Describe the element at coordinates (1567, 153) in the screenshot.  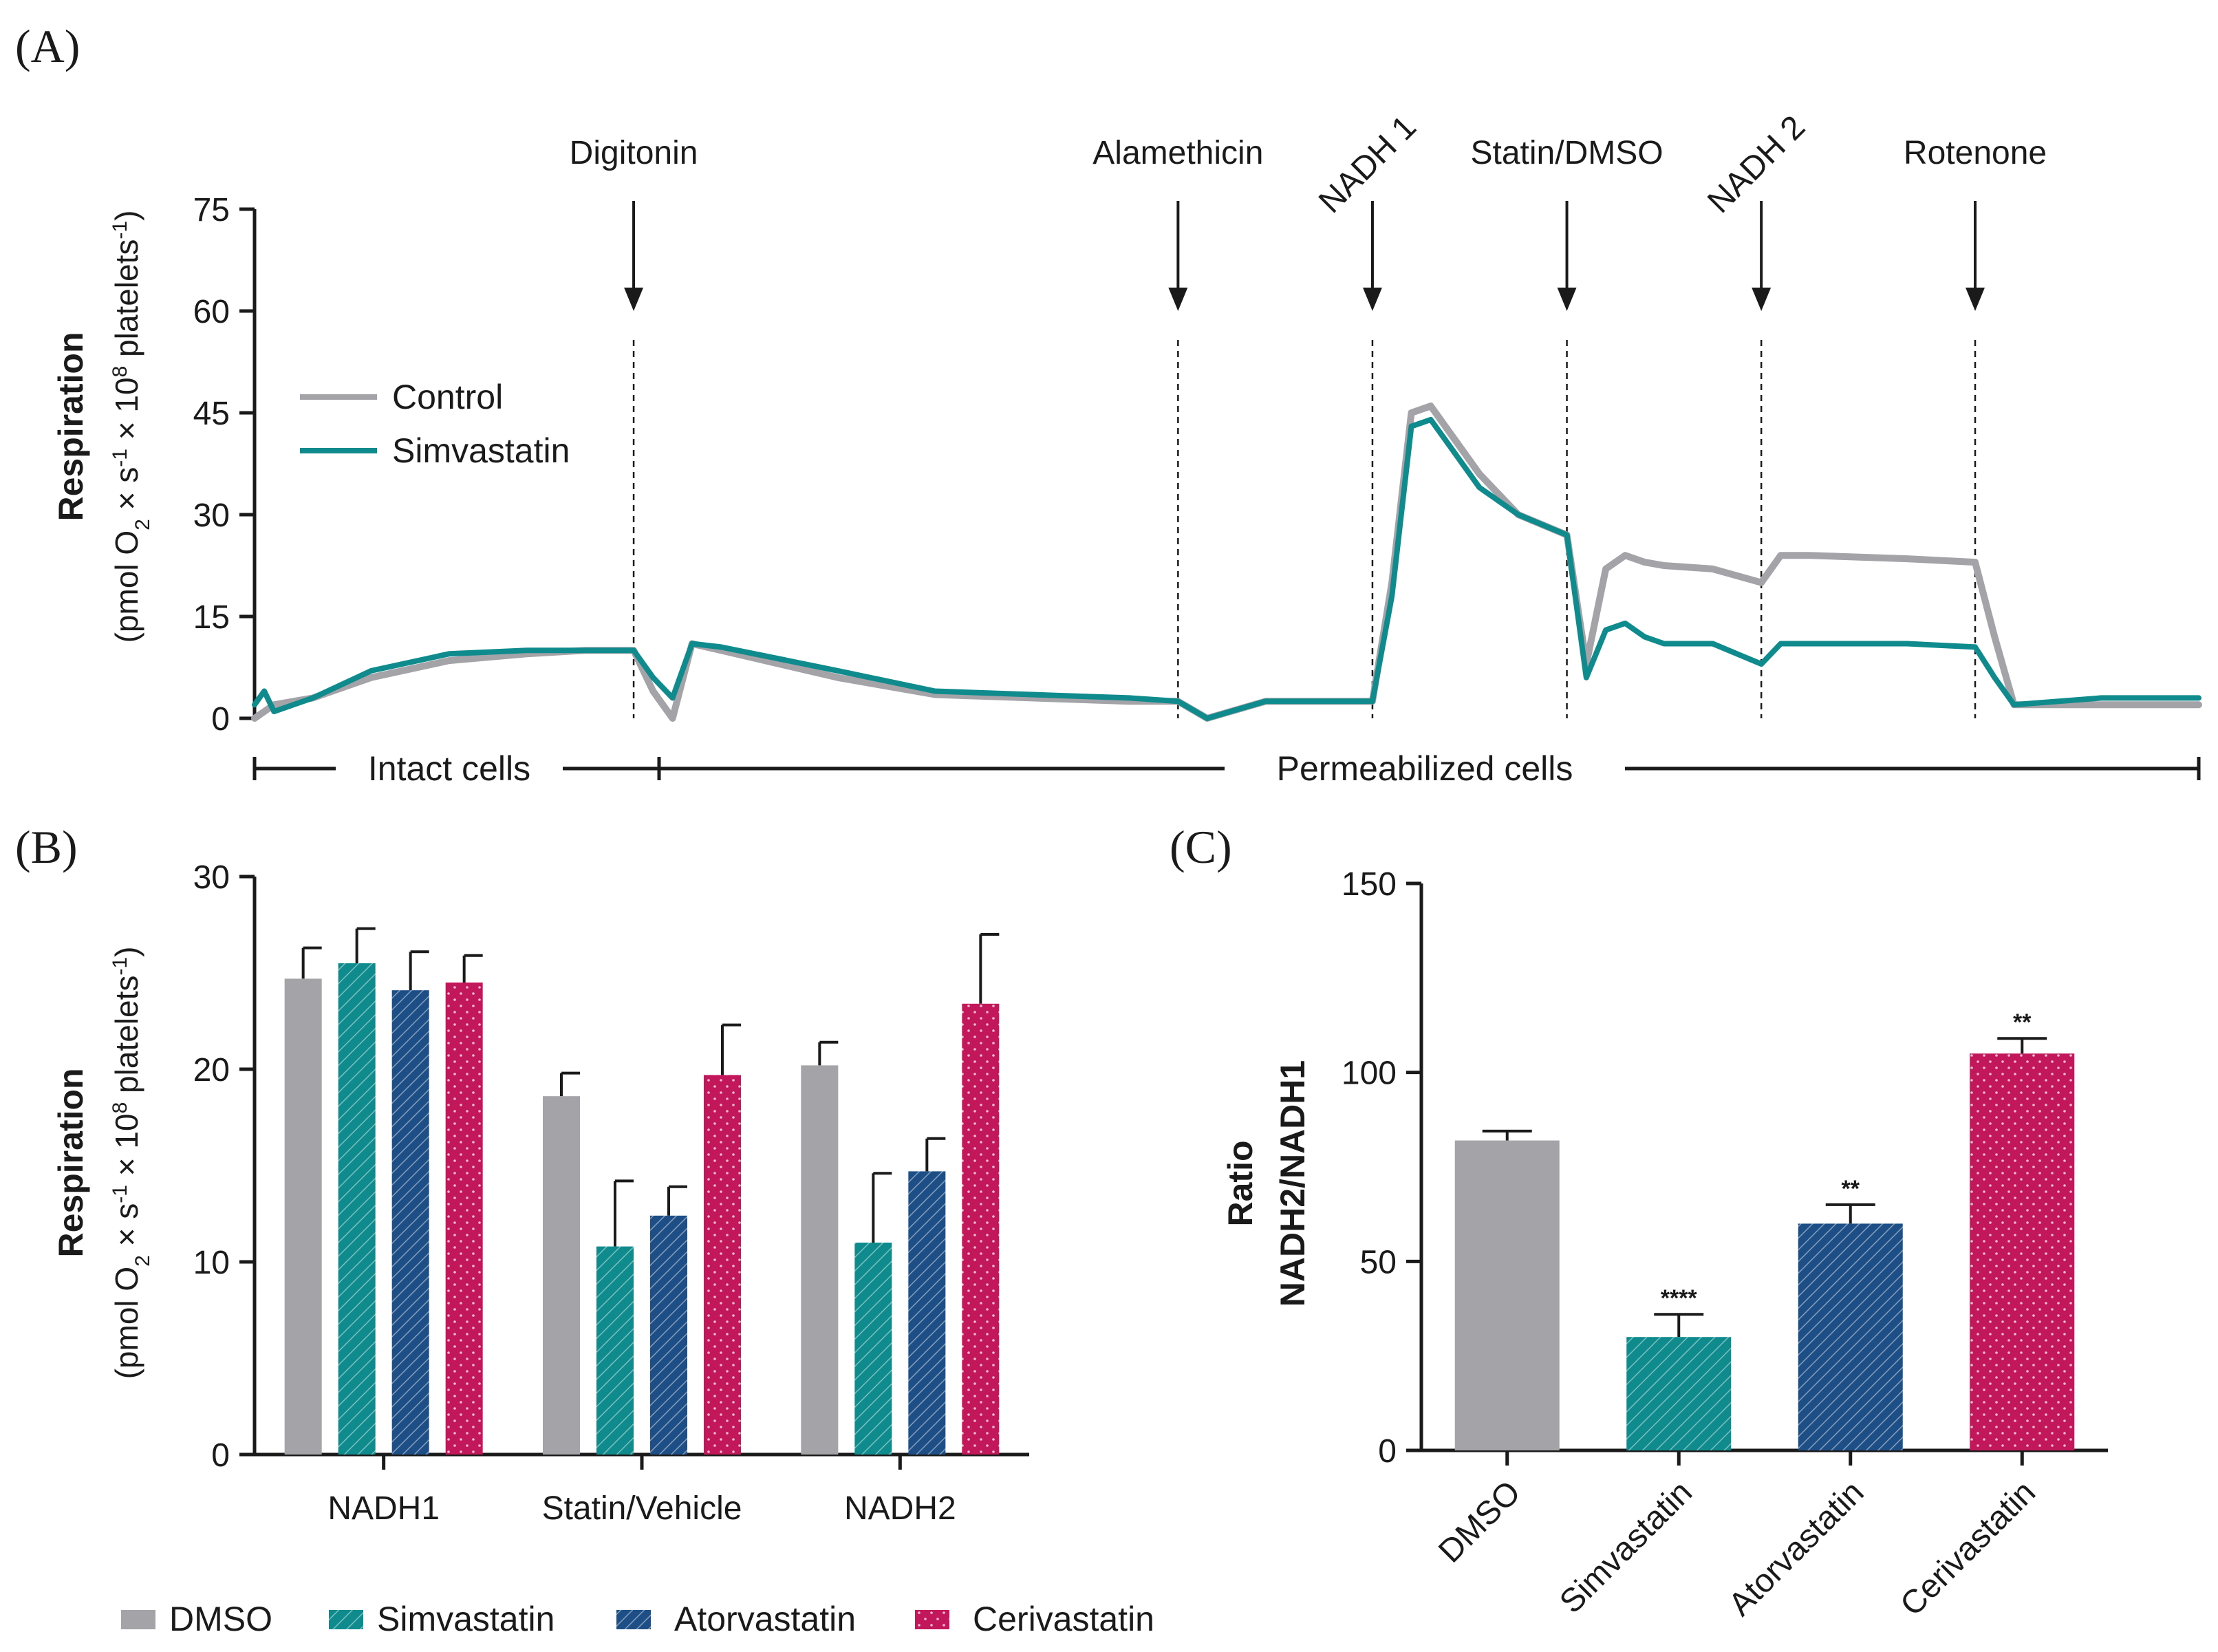
I see `marker-label: Statin/DMSO` at that location.